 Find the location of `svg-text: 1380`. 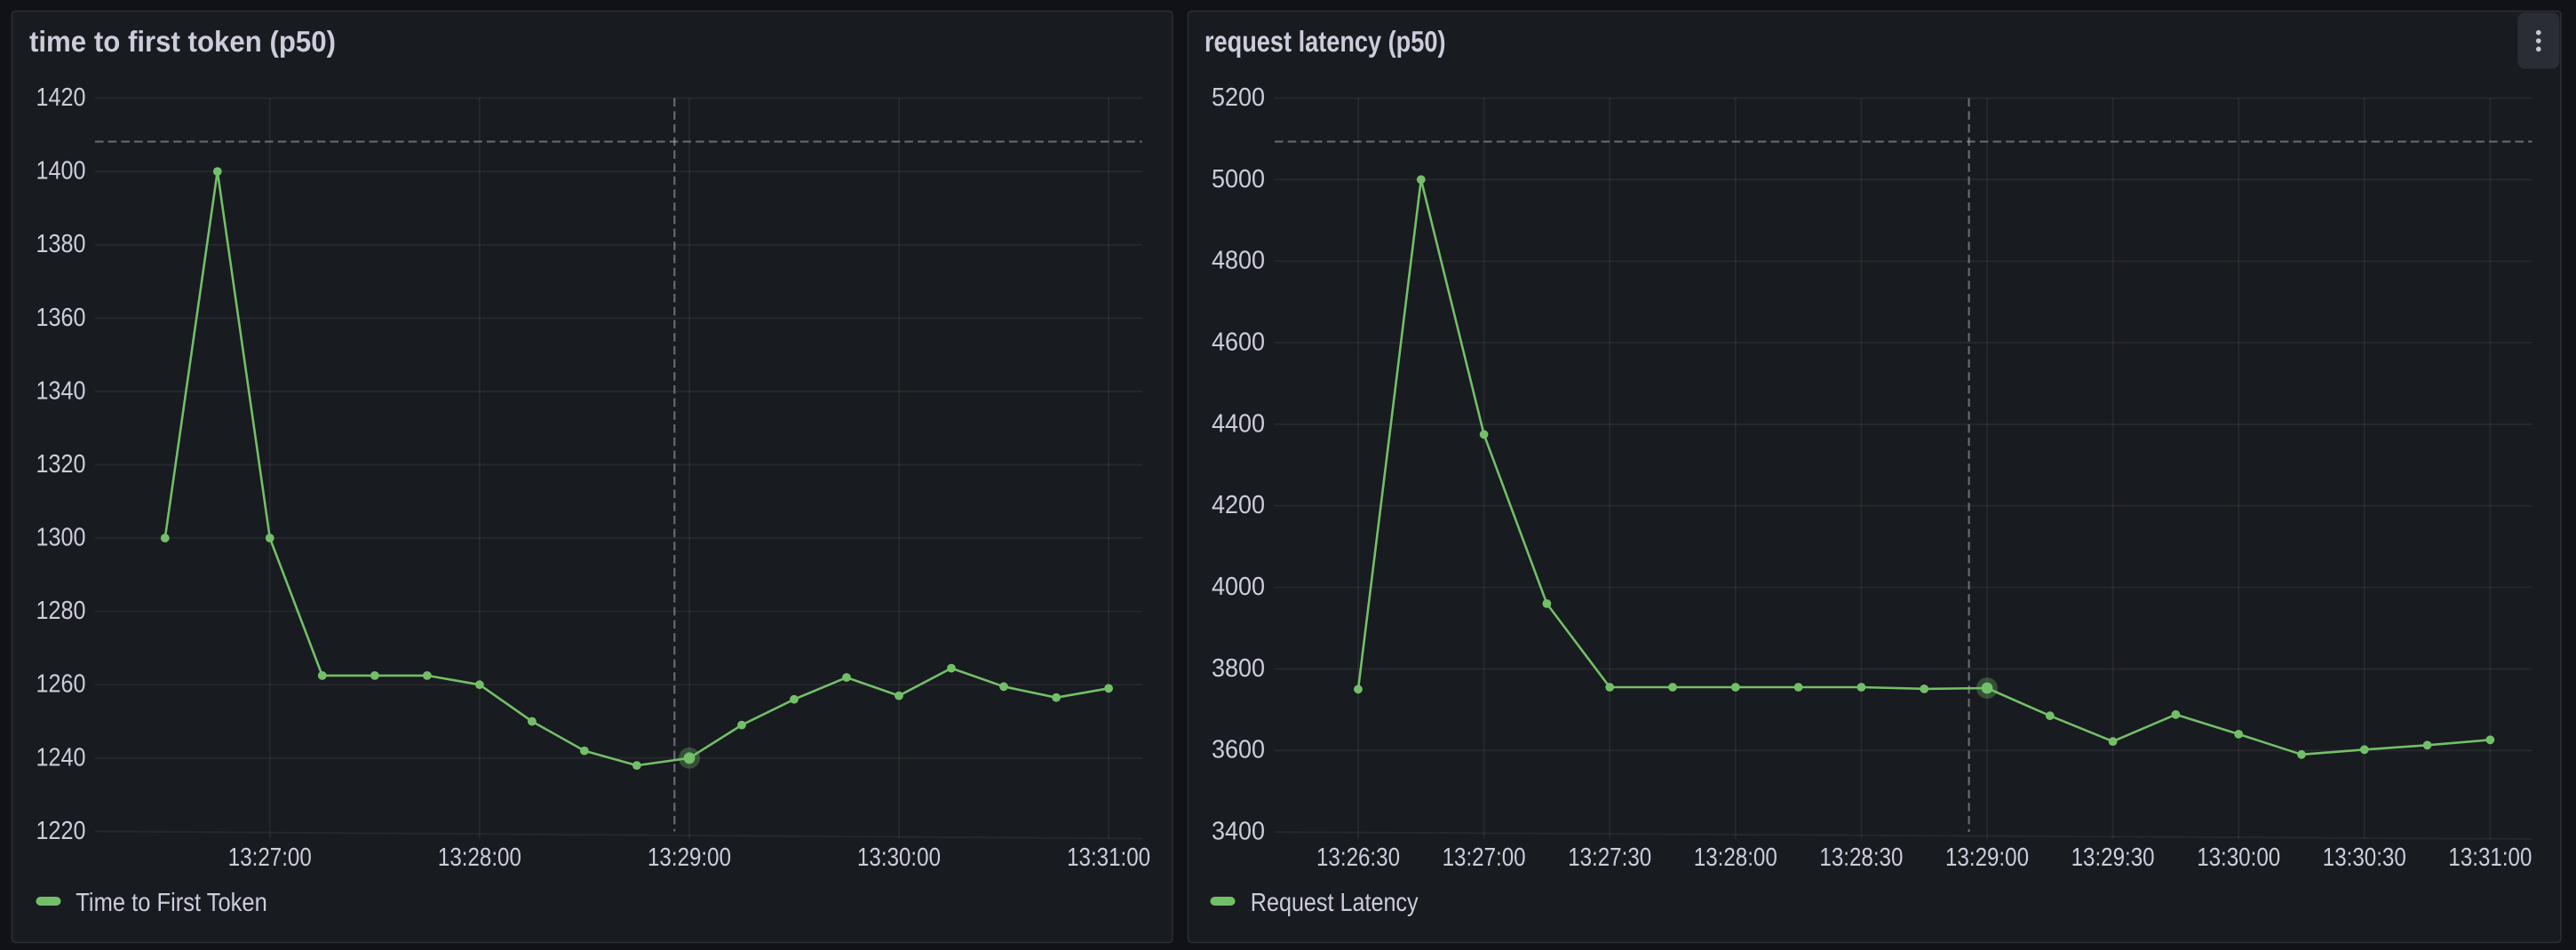

svg-text: 1380 is located at coordinates (61, 244).